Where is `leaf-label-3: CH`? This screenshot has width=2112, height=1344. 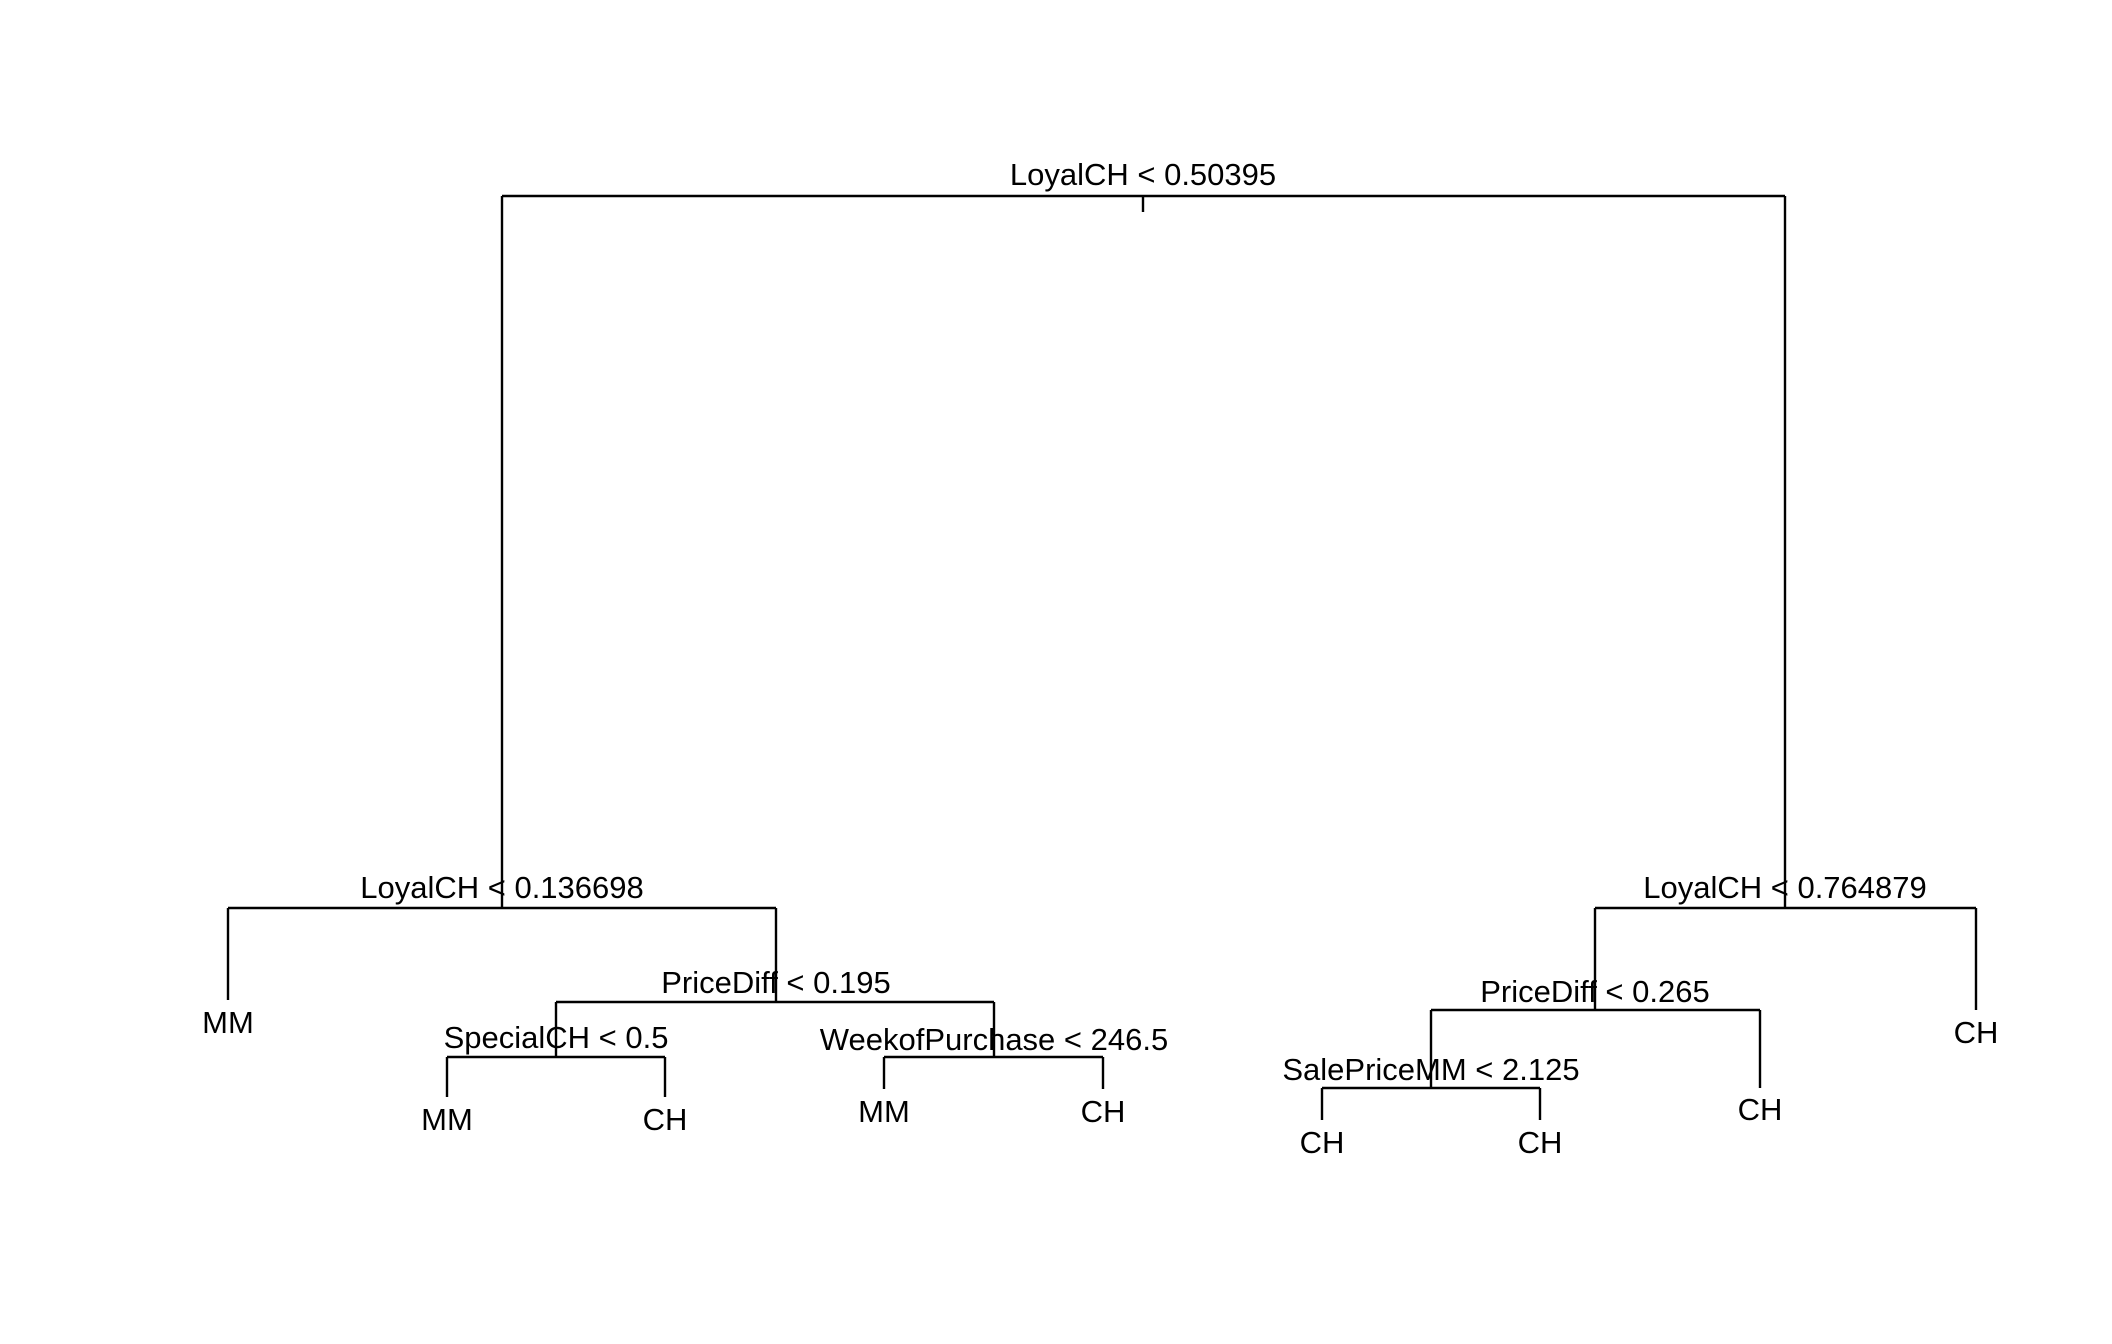 leaf-label-3: CH is located at coordinates (665, 1119).